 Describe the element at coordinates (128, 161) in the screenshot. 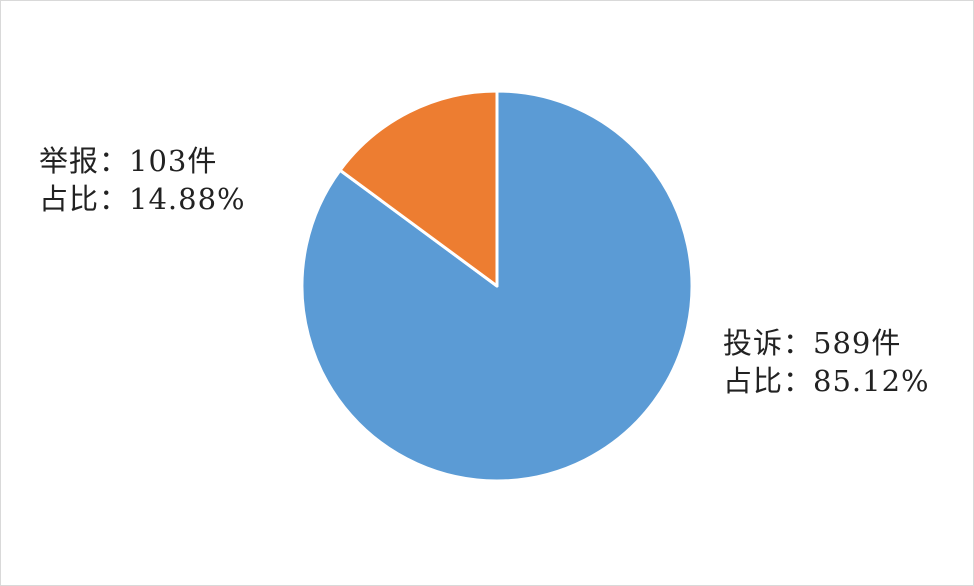

I see `data-label-count: 举报：103件` at that location.